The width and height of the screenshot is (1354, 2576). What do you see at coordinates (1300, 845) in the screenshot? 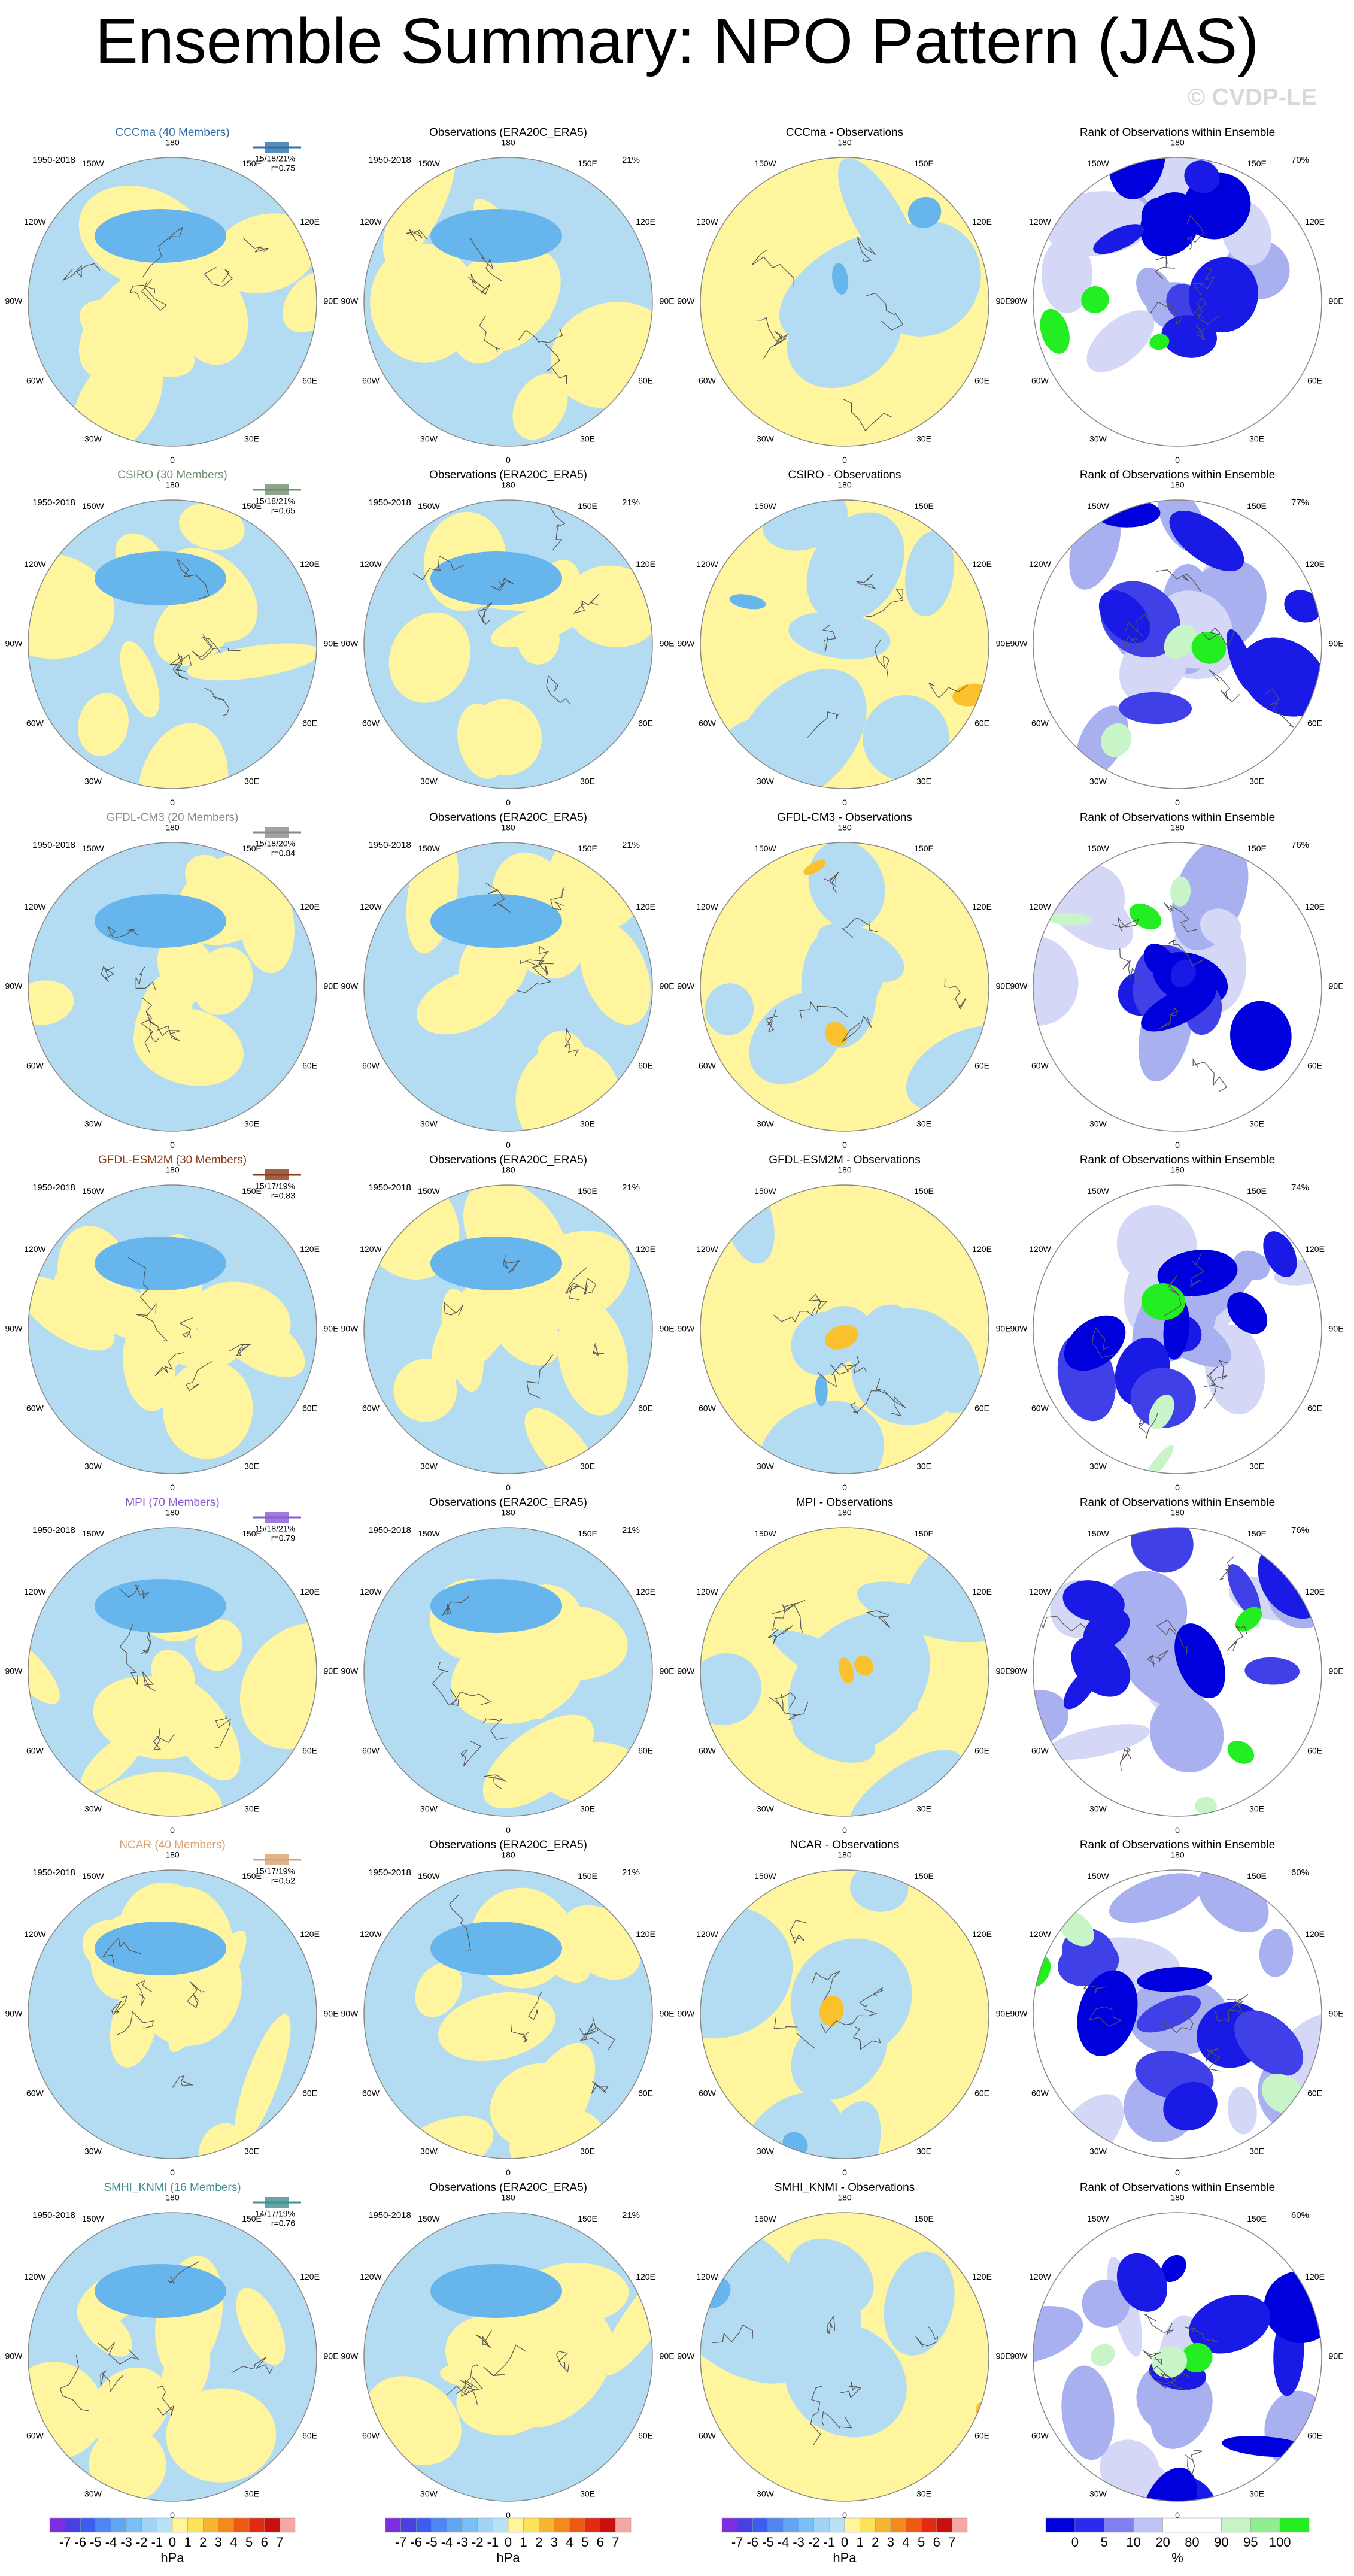
I see `rank-percent: 76%` at bounding box center [1300, 845].